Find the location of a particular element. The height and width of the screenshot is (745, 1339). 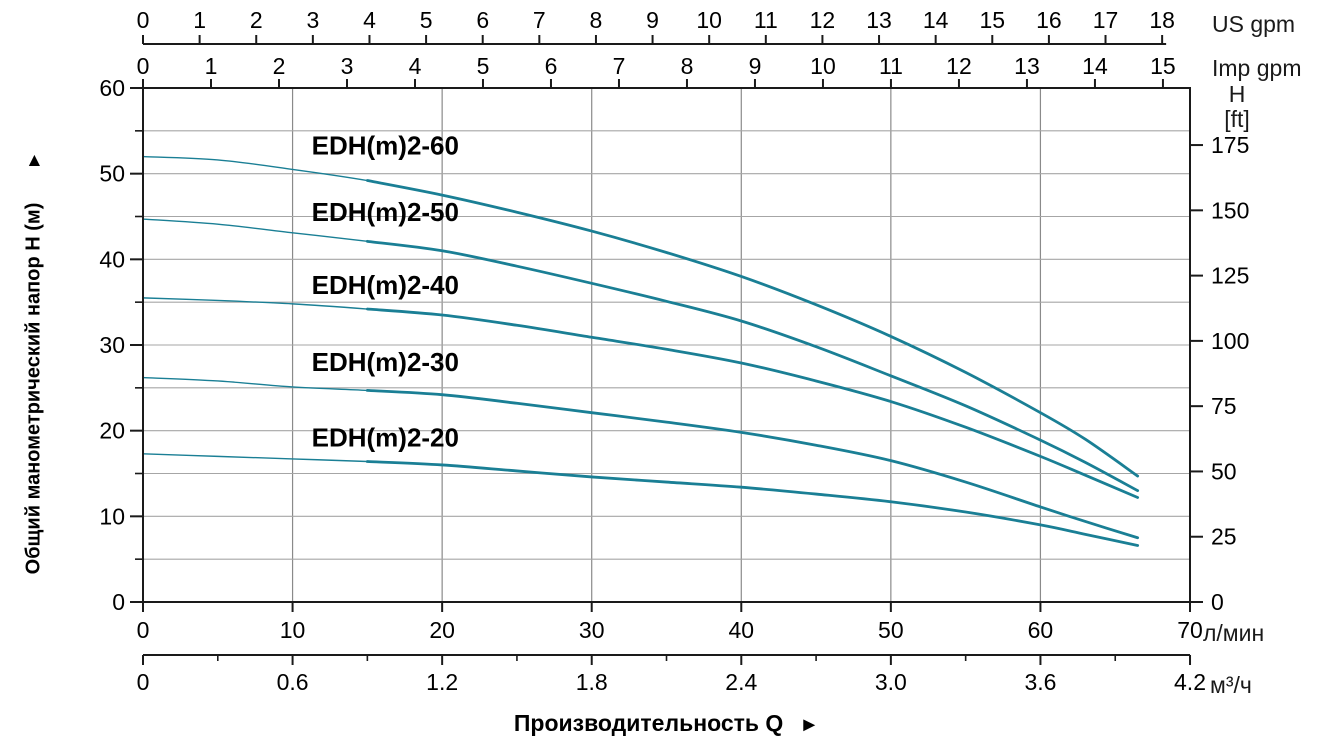

curve-label: EDH(m)2-50 is located at coordinates (385, 212).